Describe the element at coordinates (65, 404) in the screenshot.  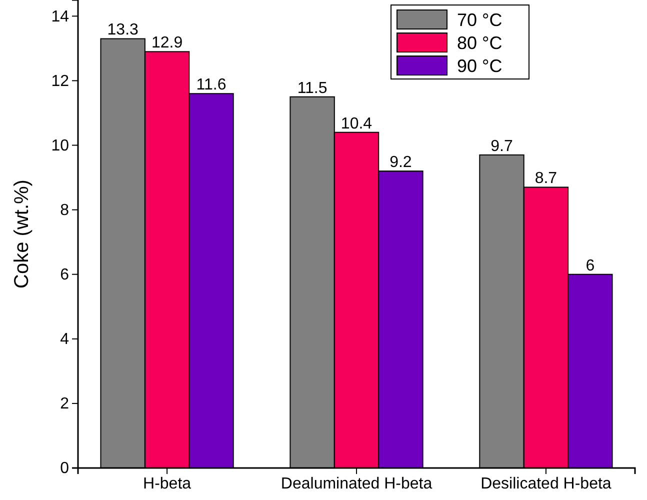
I see `y-tick-label: 2` at that location.